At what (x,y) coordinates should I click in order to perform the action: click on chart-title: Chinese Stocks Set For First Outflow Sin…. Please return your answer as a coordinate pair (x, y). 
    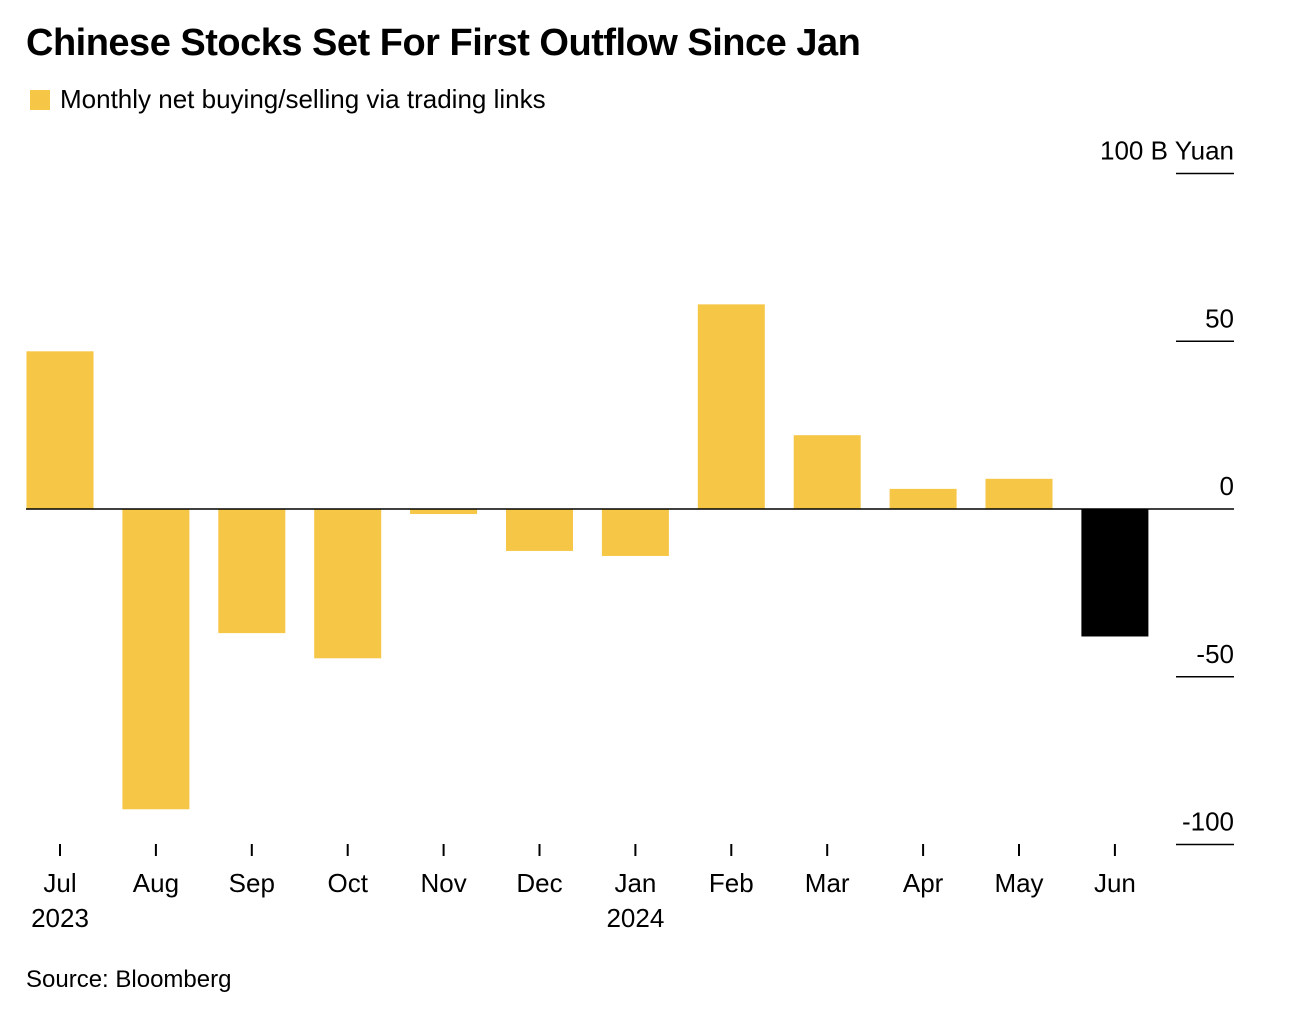
    Looking at the image, I should click on (443, 43).